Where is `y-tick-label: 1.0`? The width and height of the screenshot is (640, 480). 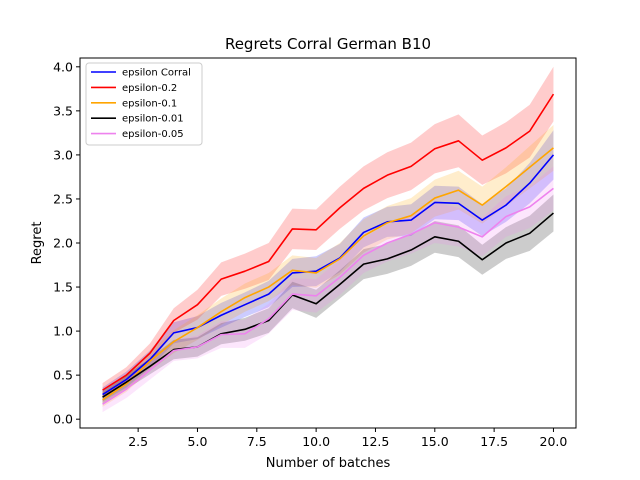 y-tick-label: 1.0 is located at coordinates (63, 331).